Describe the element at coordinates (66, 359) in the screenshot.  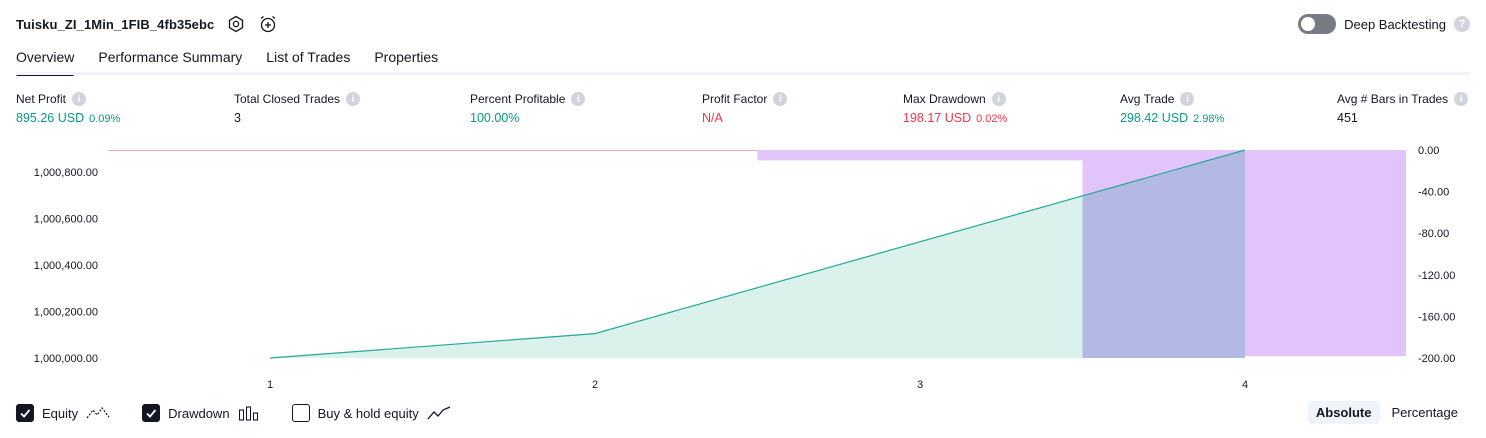
I see `left-axis-tick-label: 1,000,000.00` at that location.